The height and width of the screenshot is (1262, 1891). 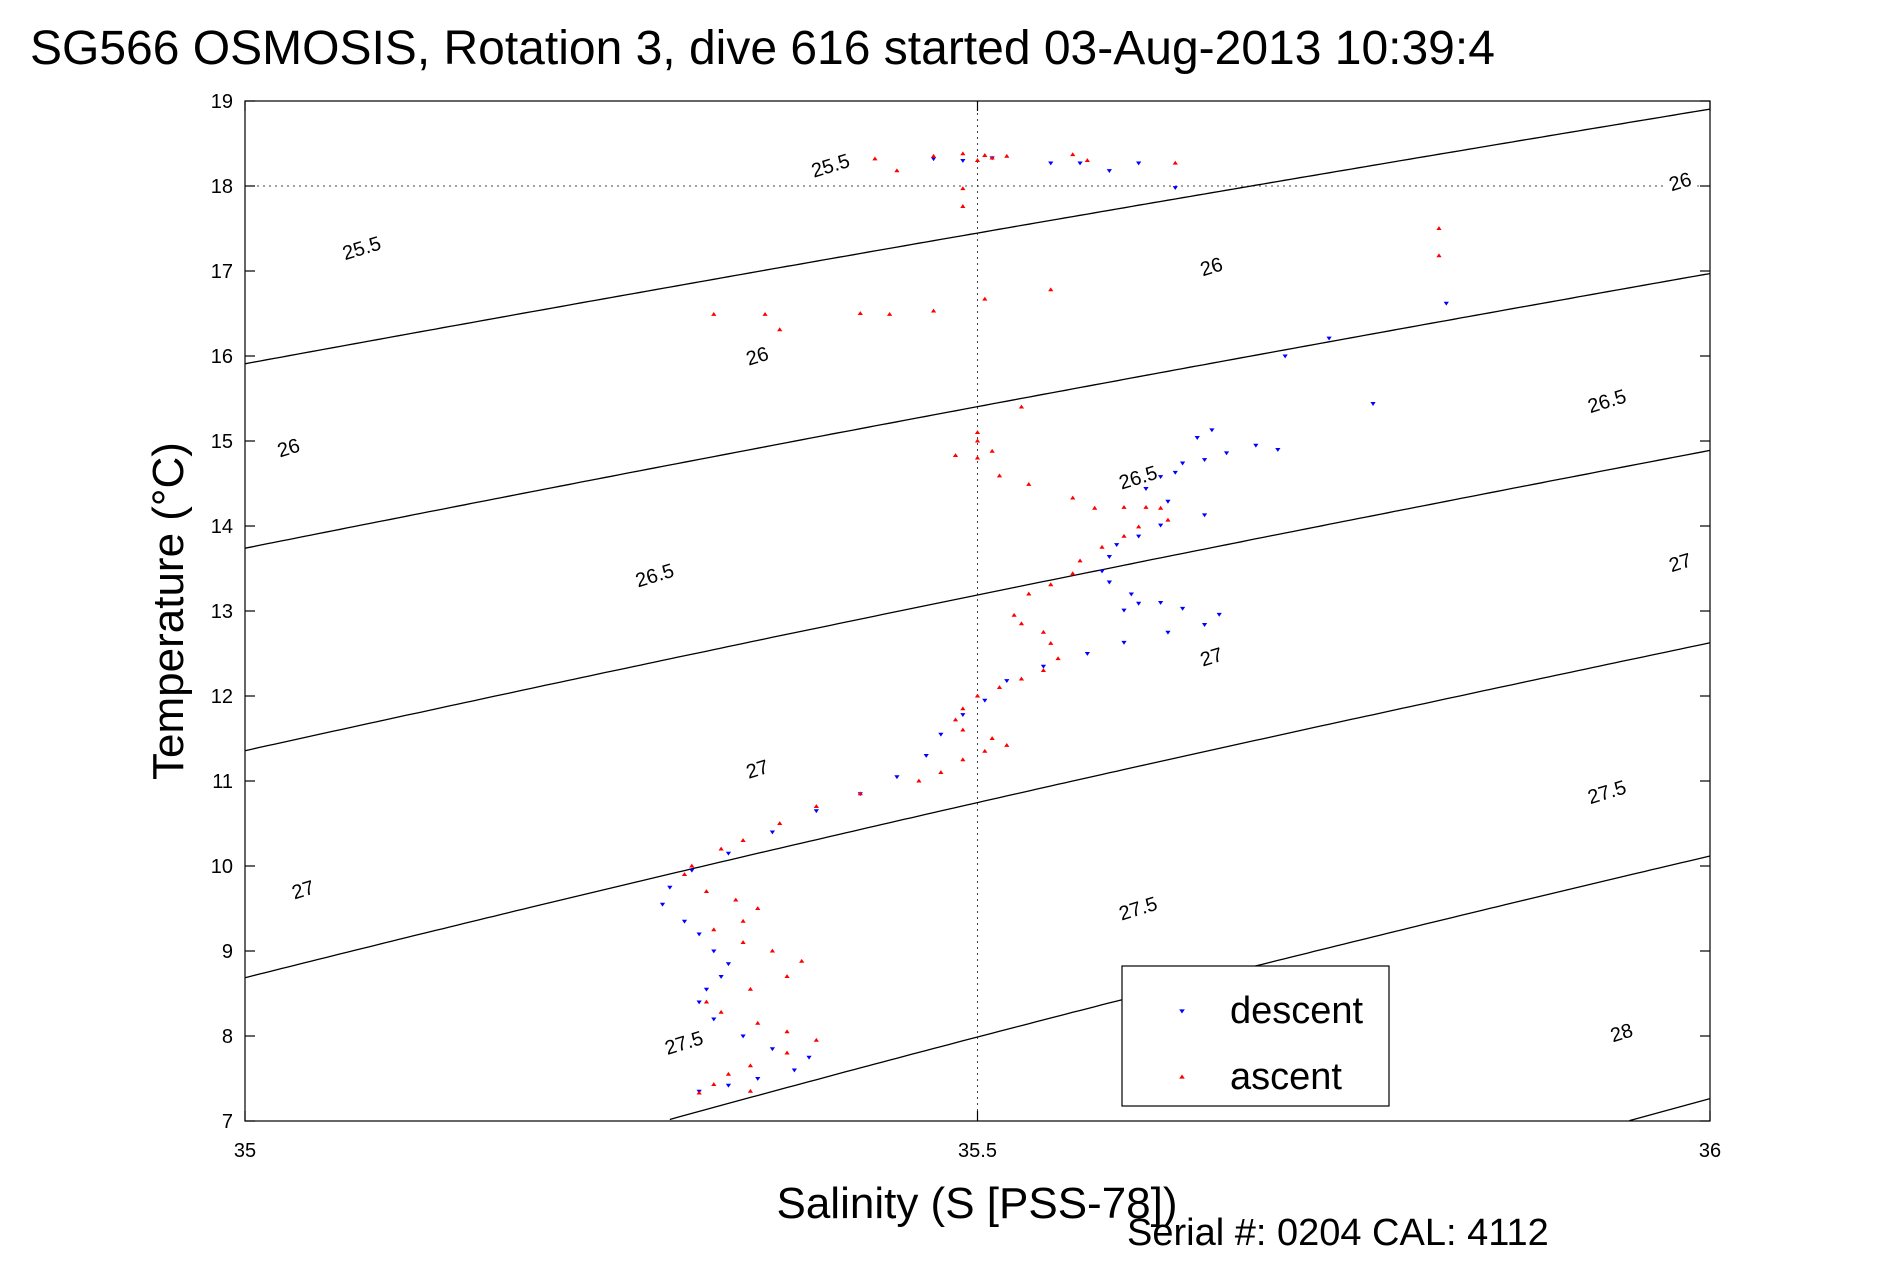 I want to click on y-tick-label: 15, so click(x=222, y=442).